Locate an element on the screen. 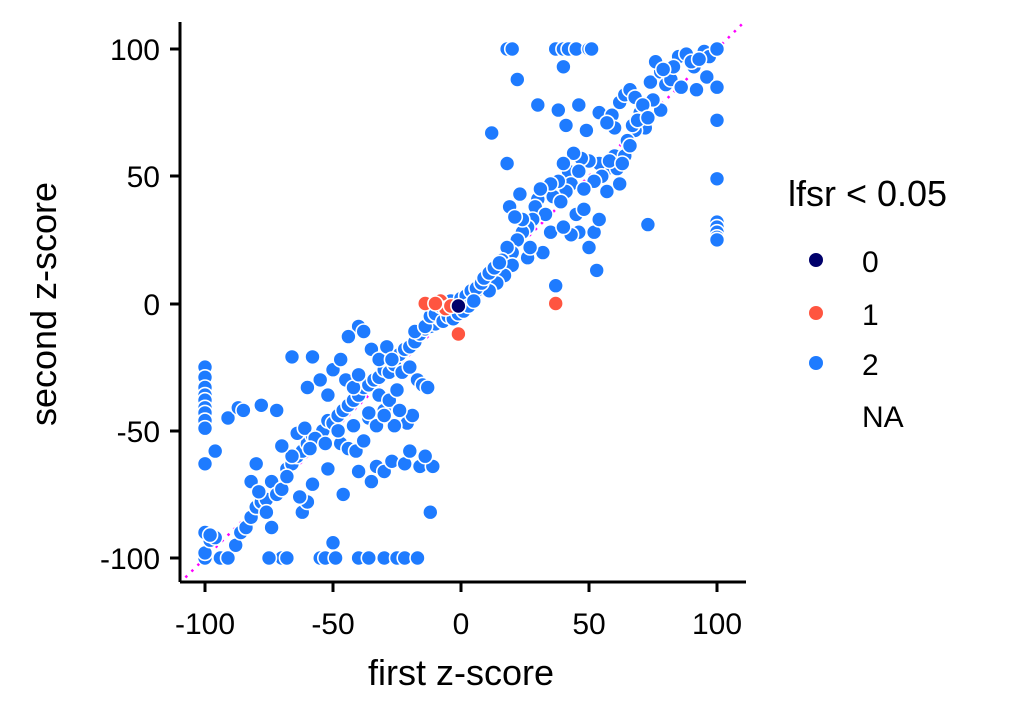 The image size is (1020, 720). legend-label-na: NA is located at coordinates (883, 417).